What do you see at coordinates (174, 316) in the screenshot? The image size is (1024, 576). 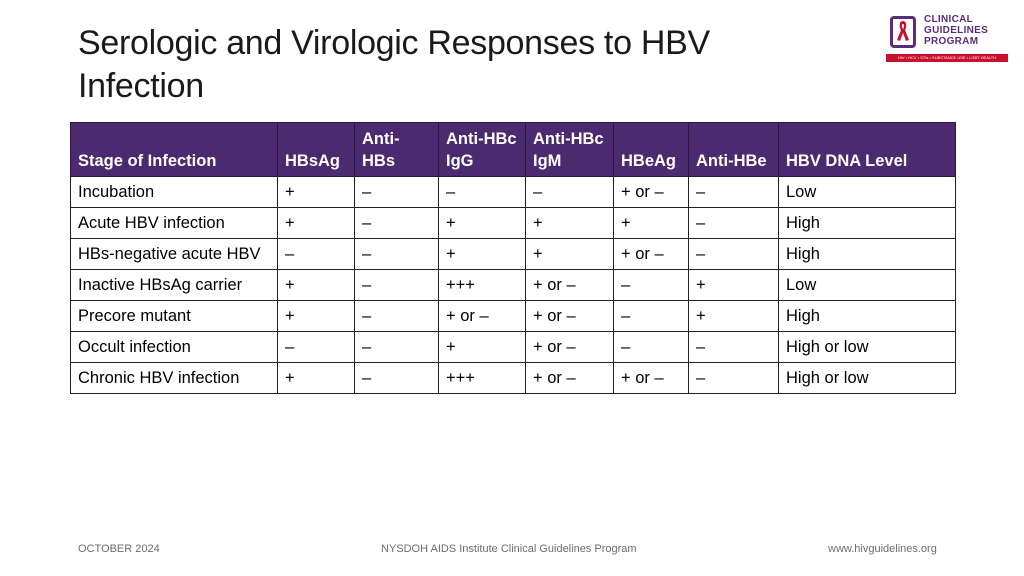 I see `stage-cell: Precore mutant` at bounding box center [174, 316].